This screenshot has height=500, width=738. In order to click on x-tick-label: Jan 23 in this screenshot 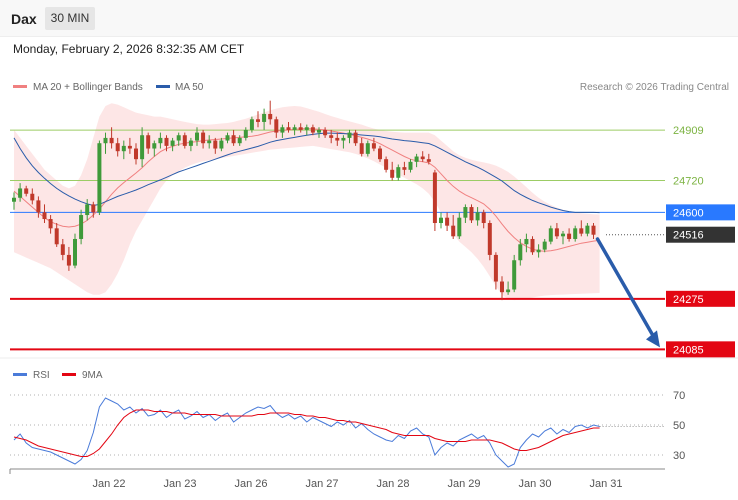, I will do `click(179, 484)`.